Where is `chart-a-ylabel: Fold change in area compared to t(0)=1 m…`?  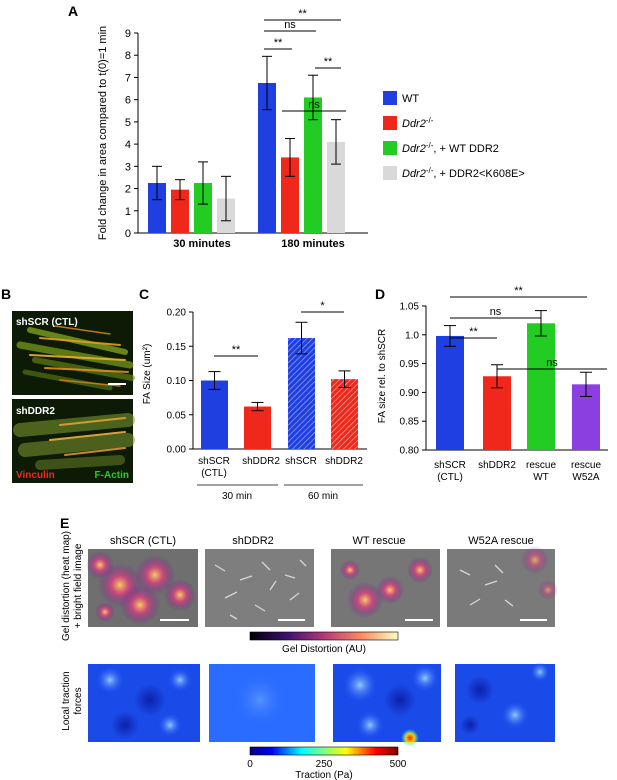 chart-a-ylabel: Fold change in area compared to t(0)=1 m… is located at coordinates (103, 133).